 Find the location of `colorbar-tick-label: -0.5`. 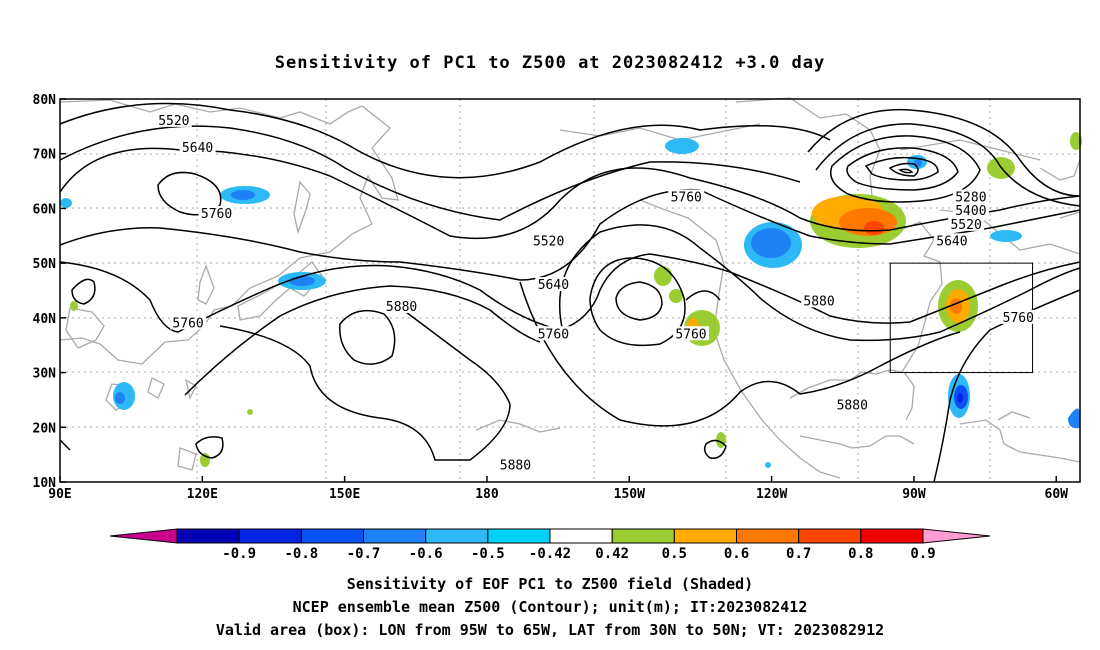

colorbar-tick-label: -0.5 is located at coordinates (488, 554).